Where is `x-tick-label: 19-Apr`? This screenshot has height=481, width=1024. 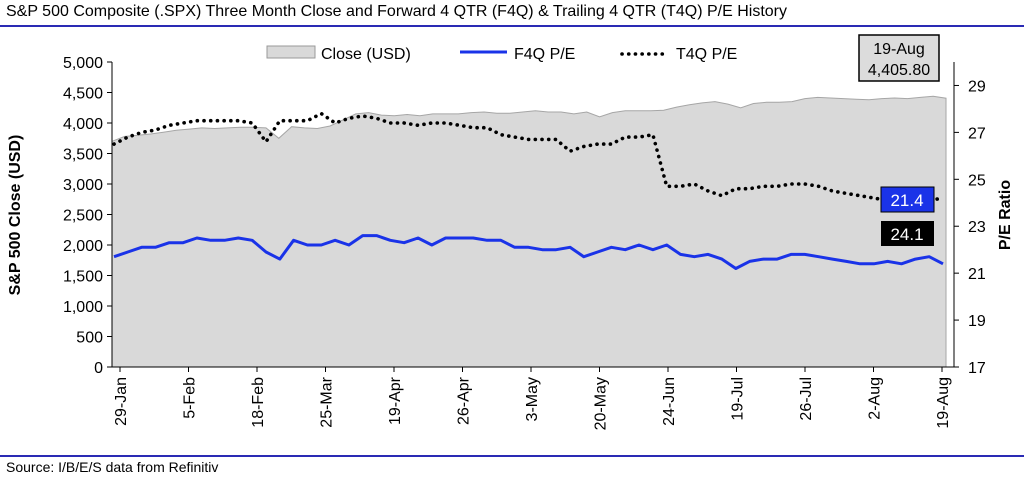 x-tick-label: 19-Apr is located at coordinates (395, 400).